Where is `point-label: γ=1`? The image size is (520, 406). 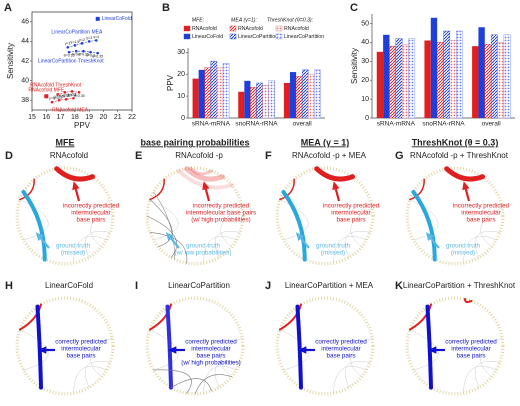 point-label: γ=1 is located at coordinates (52, 99).